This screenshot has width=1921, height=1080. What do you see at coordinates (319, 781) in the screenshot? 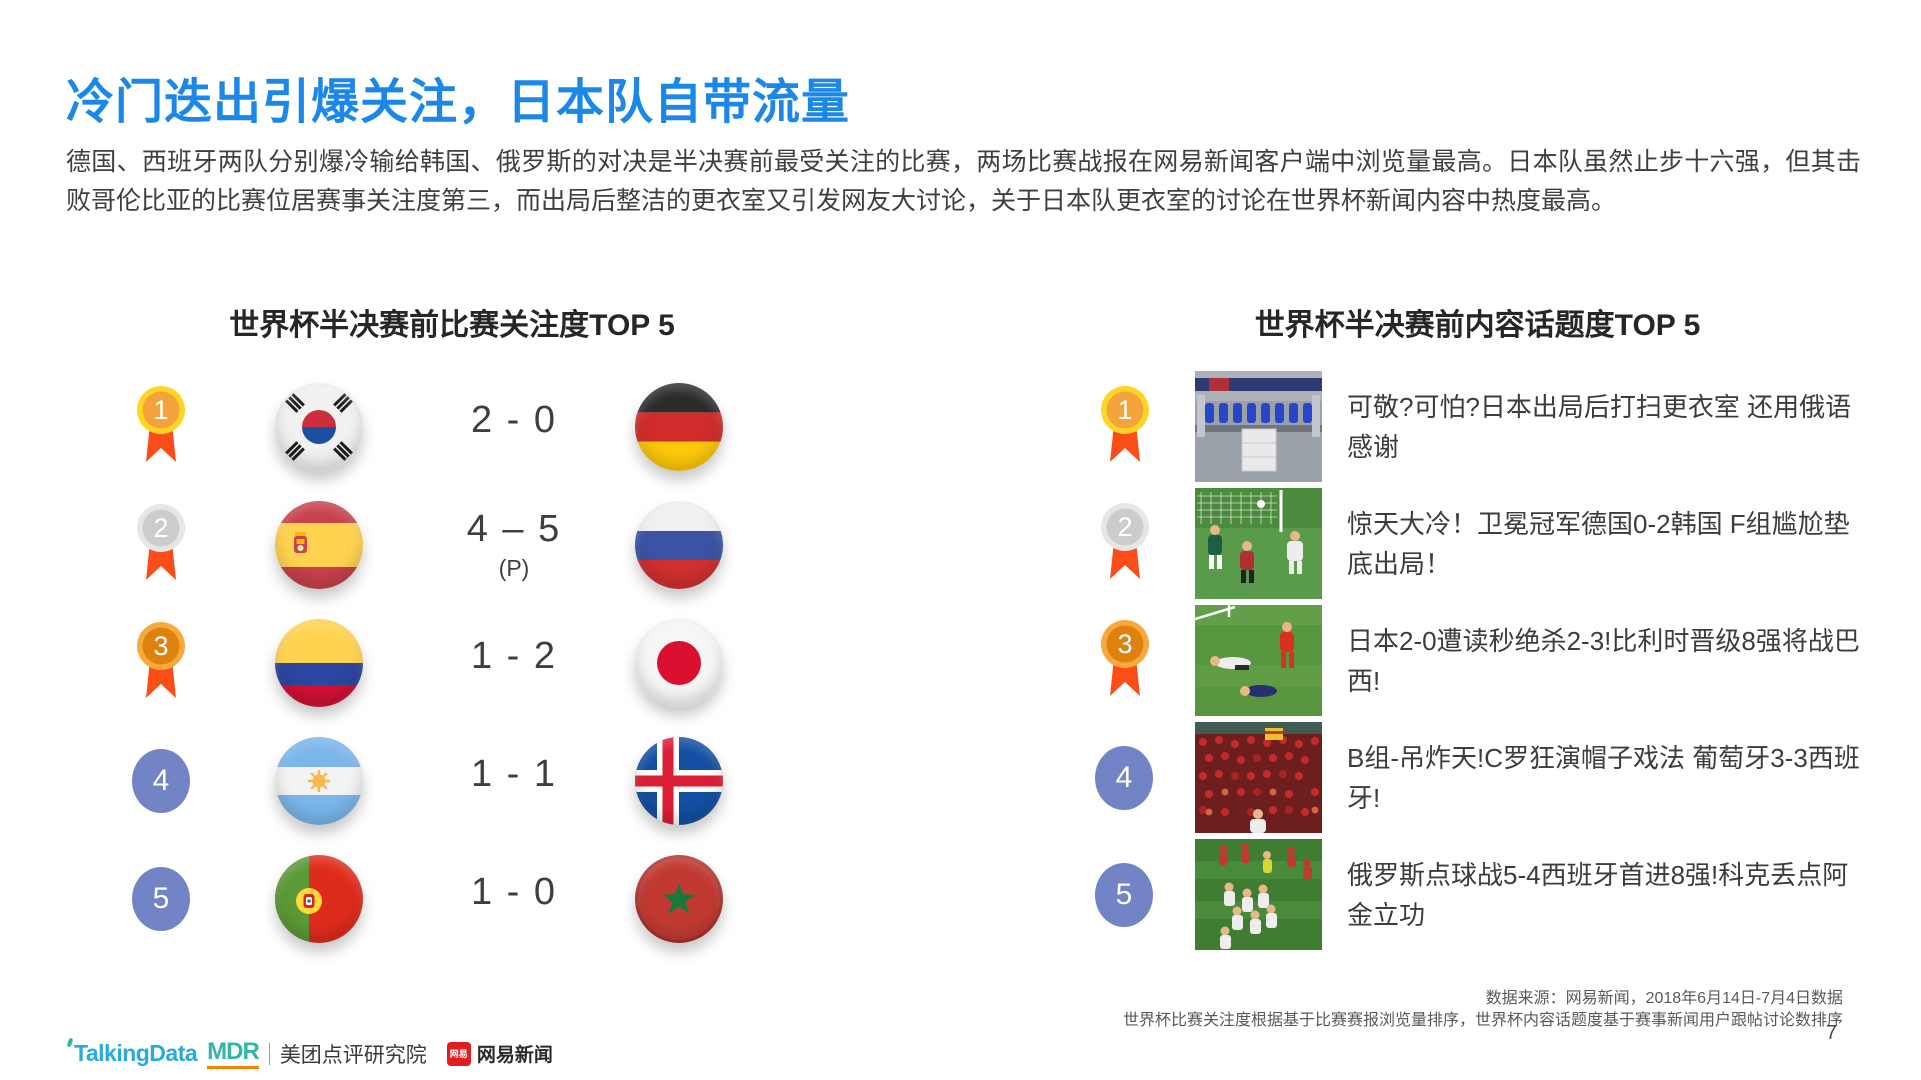
I see `flag-argentina-icon` at bounding box center [319, 781].